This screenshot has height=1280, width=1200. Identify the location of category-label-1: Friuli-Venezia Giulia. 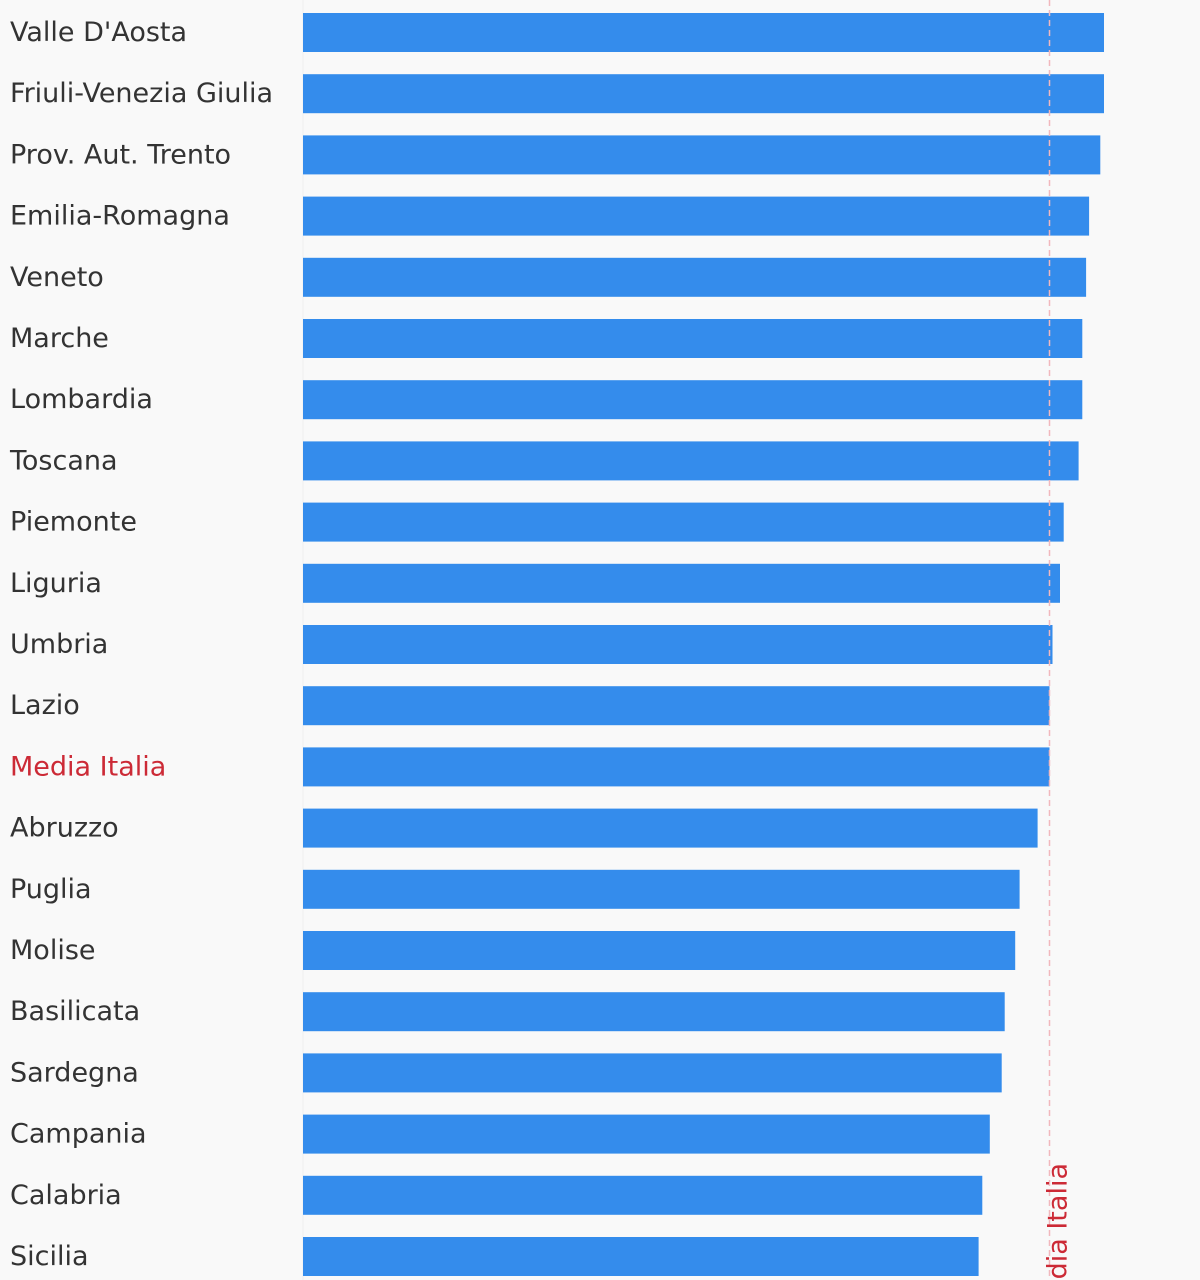
(141, 93).